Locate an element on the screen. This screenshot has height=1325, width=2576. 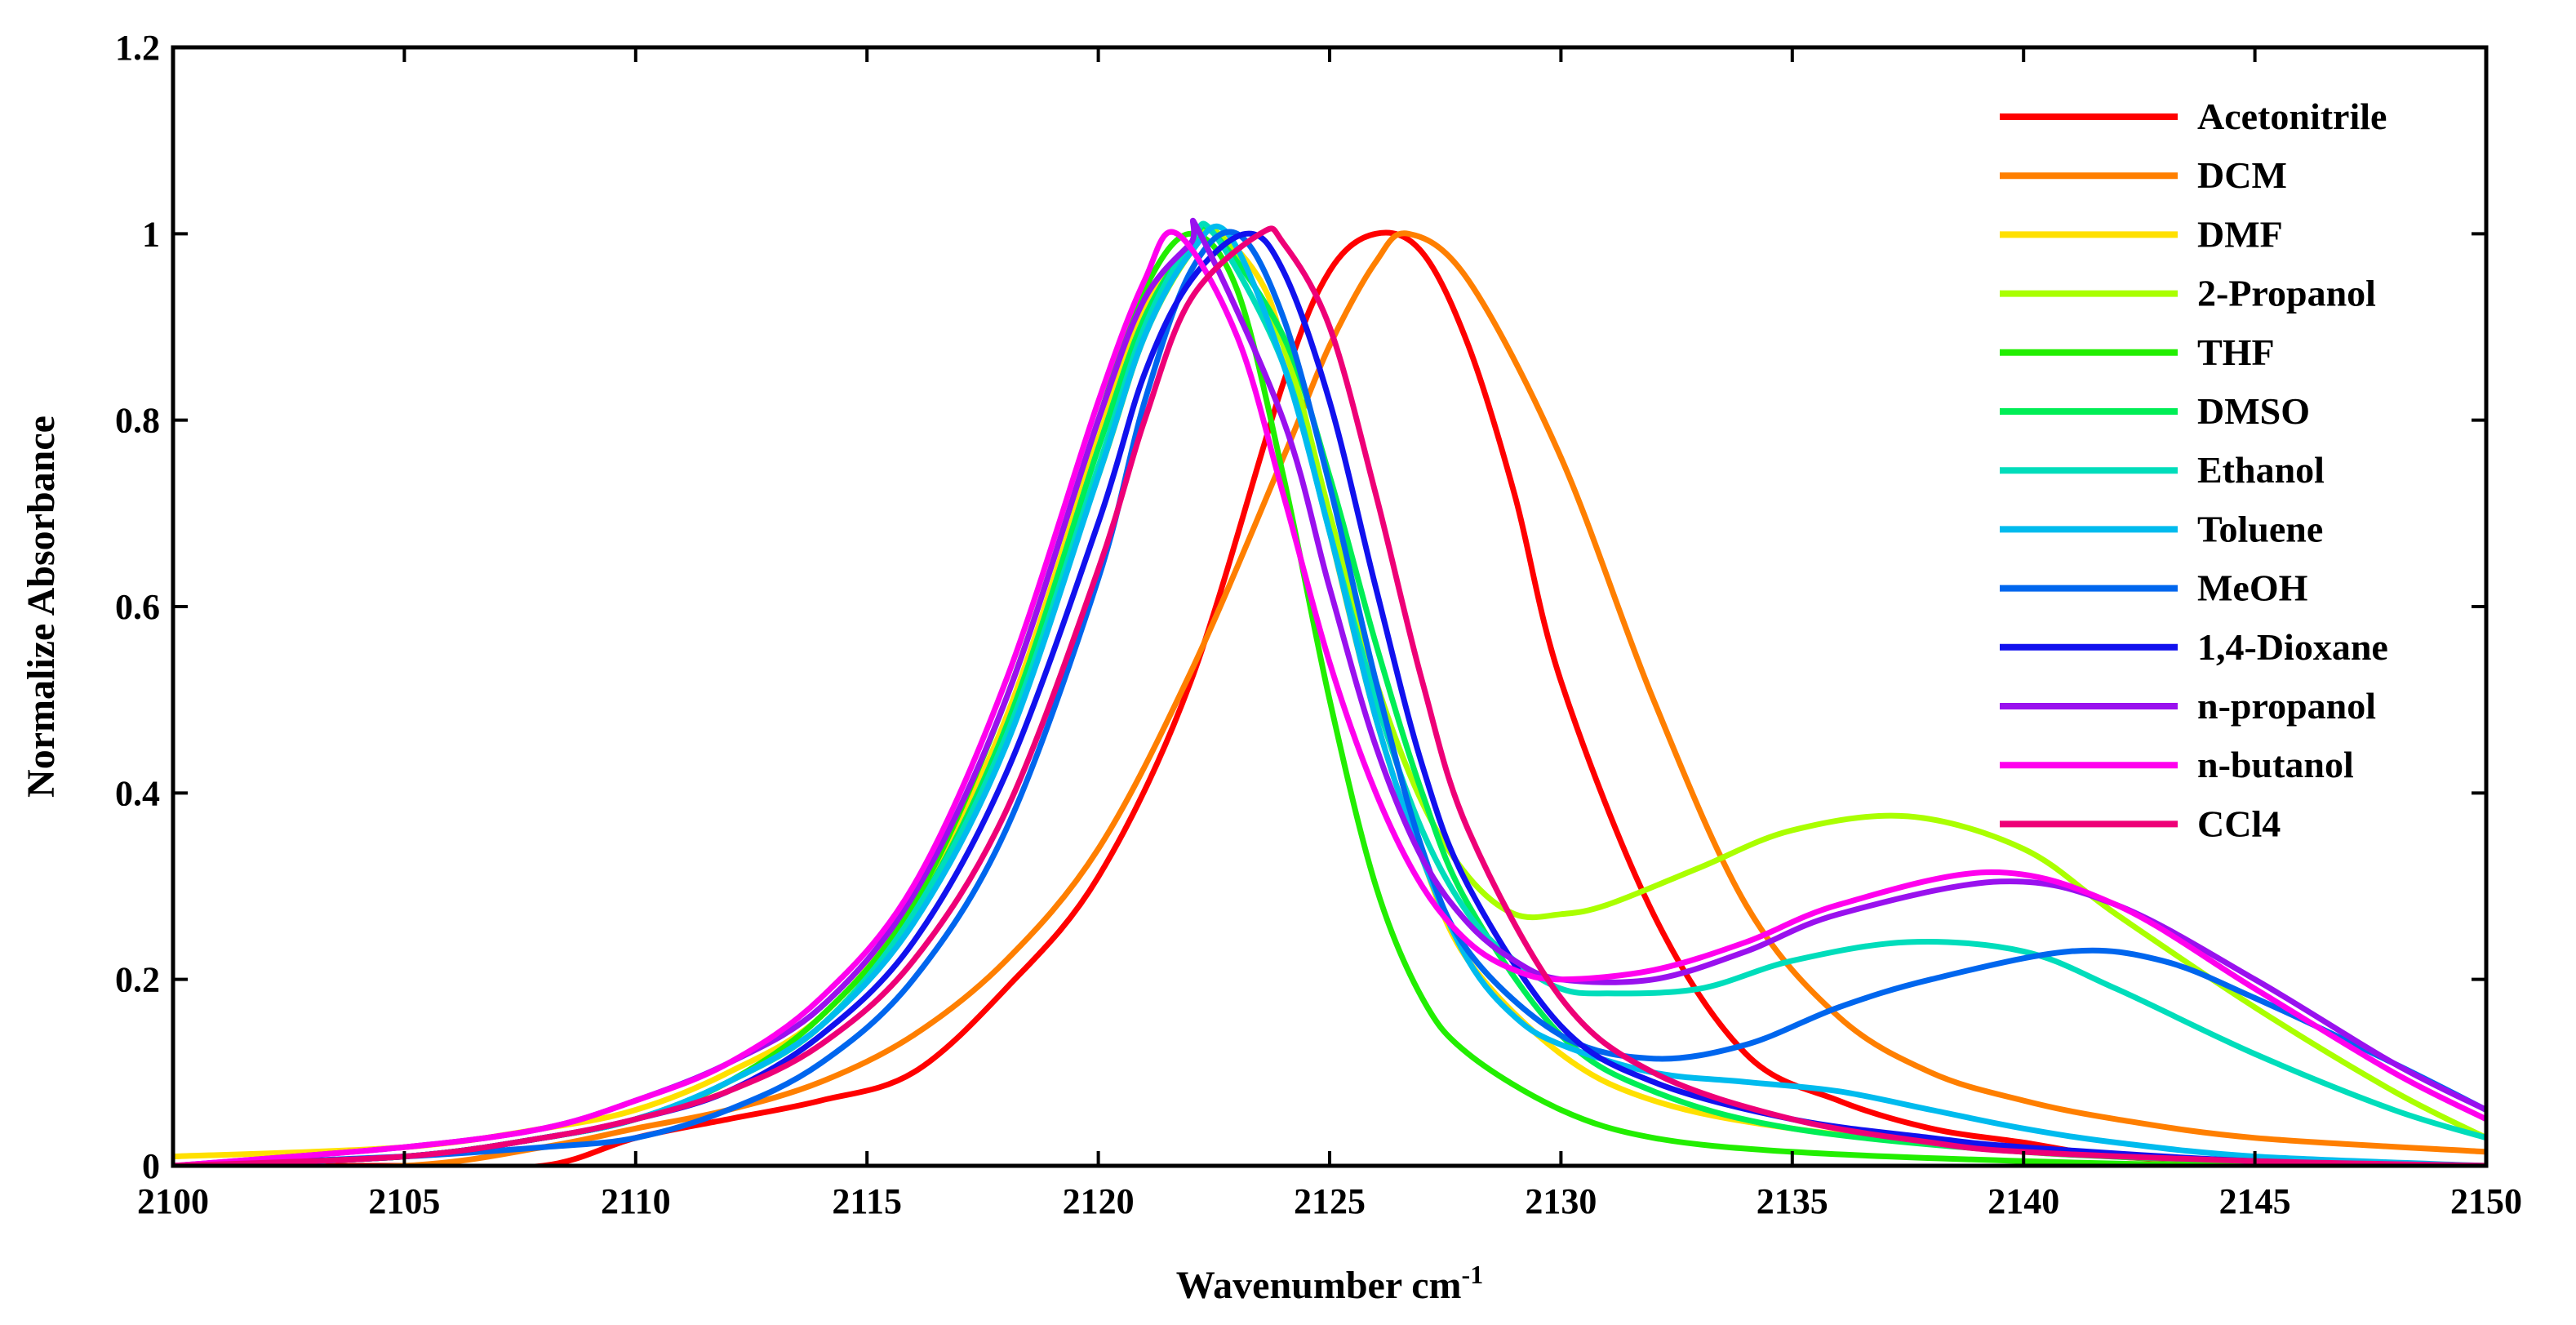
x-tick-label: 2125 is located at coordinates (1330, 1201).